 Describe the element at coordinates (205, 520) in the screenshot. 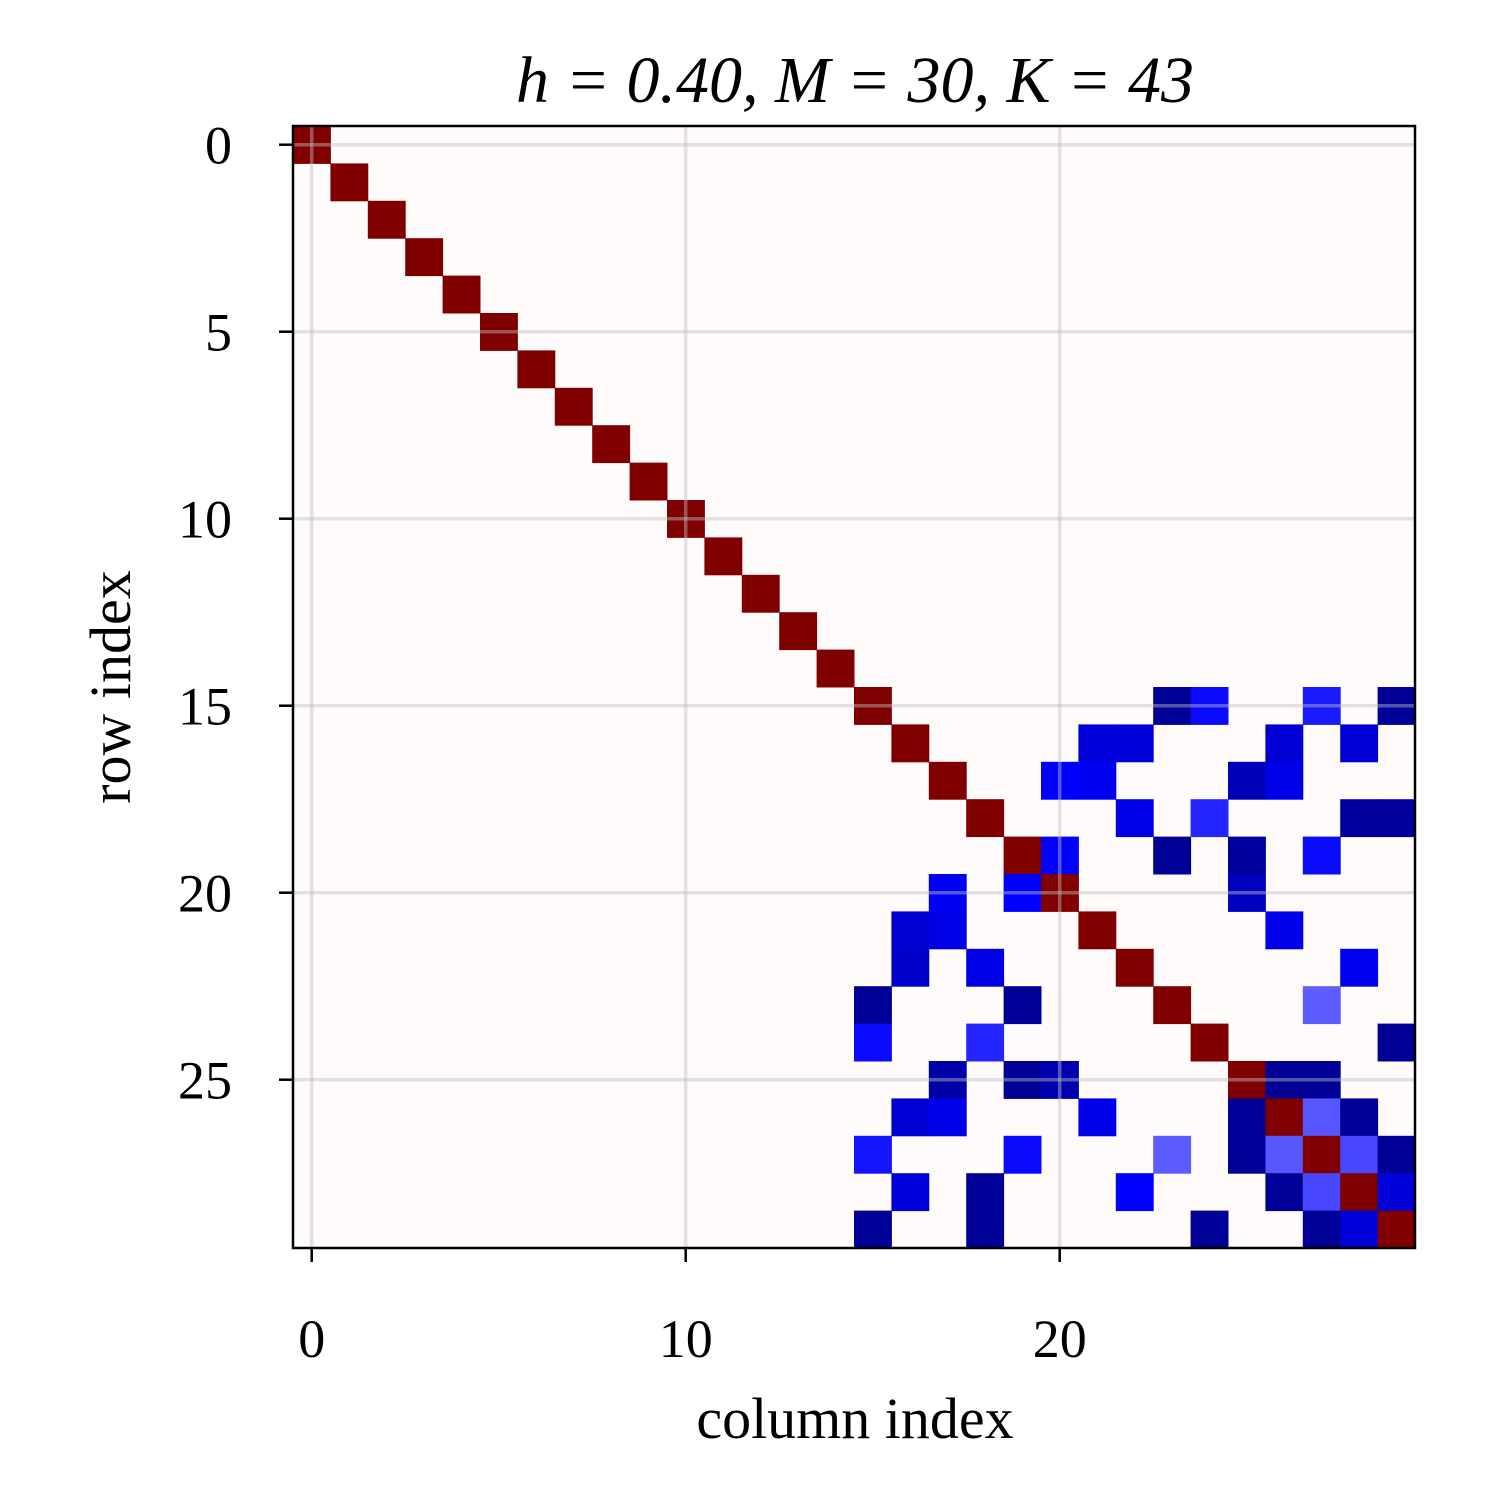

I see `y-tick-label: 10` at that location.